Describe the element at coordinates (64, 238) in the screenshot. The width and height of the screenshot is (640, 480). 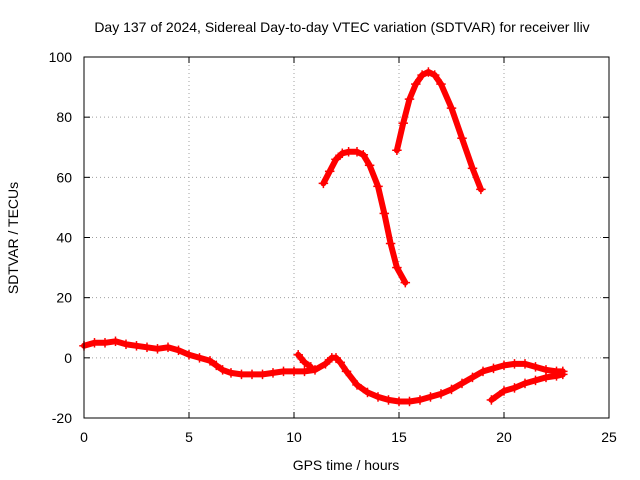
I see `y-tick-label: 40` at that location.